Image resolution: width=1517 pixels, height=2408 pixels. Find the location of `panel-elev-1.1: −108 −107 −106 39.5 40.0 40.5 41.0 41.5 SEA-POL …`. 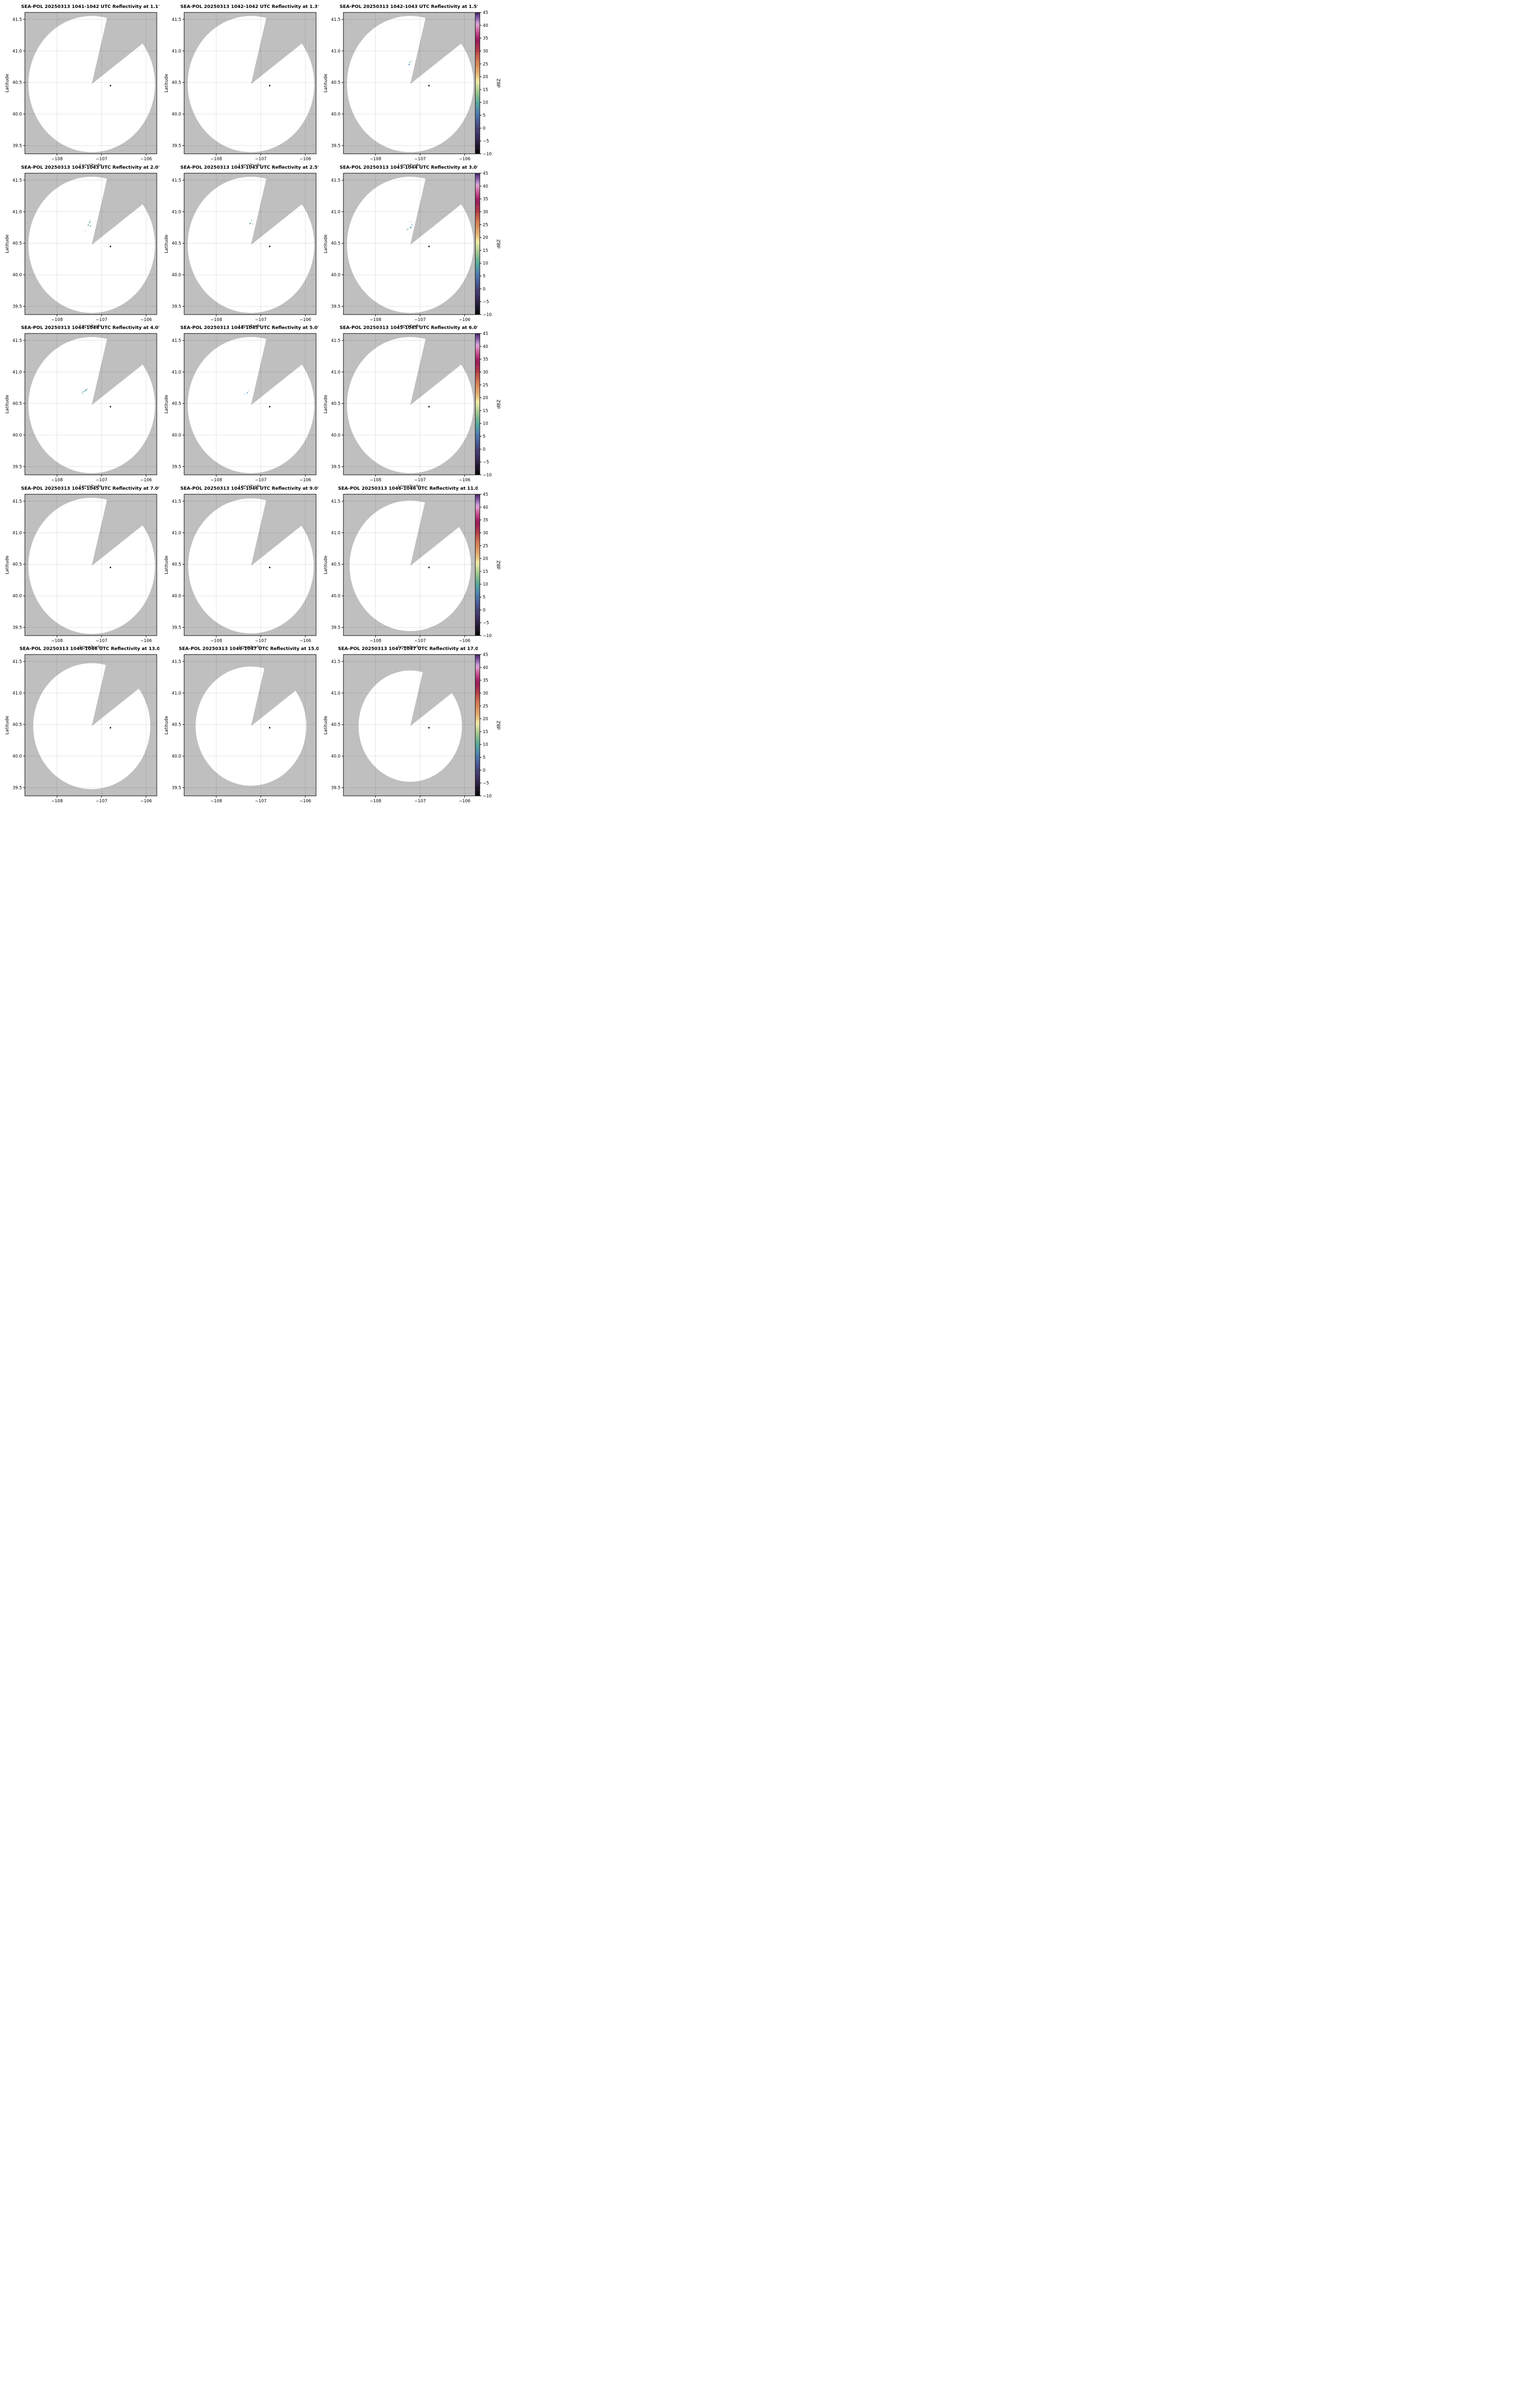

panel-elev-1.1: −108 −107 −106 39.5 40.0 40.5 41.0 41.5 SEA-POL … is located at coordinates (79, 83).